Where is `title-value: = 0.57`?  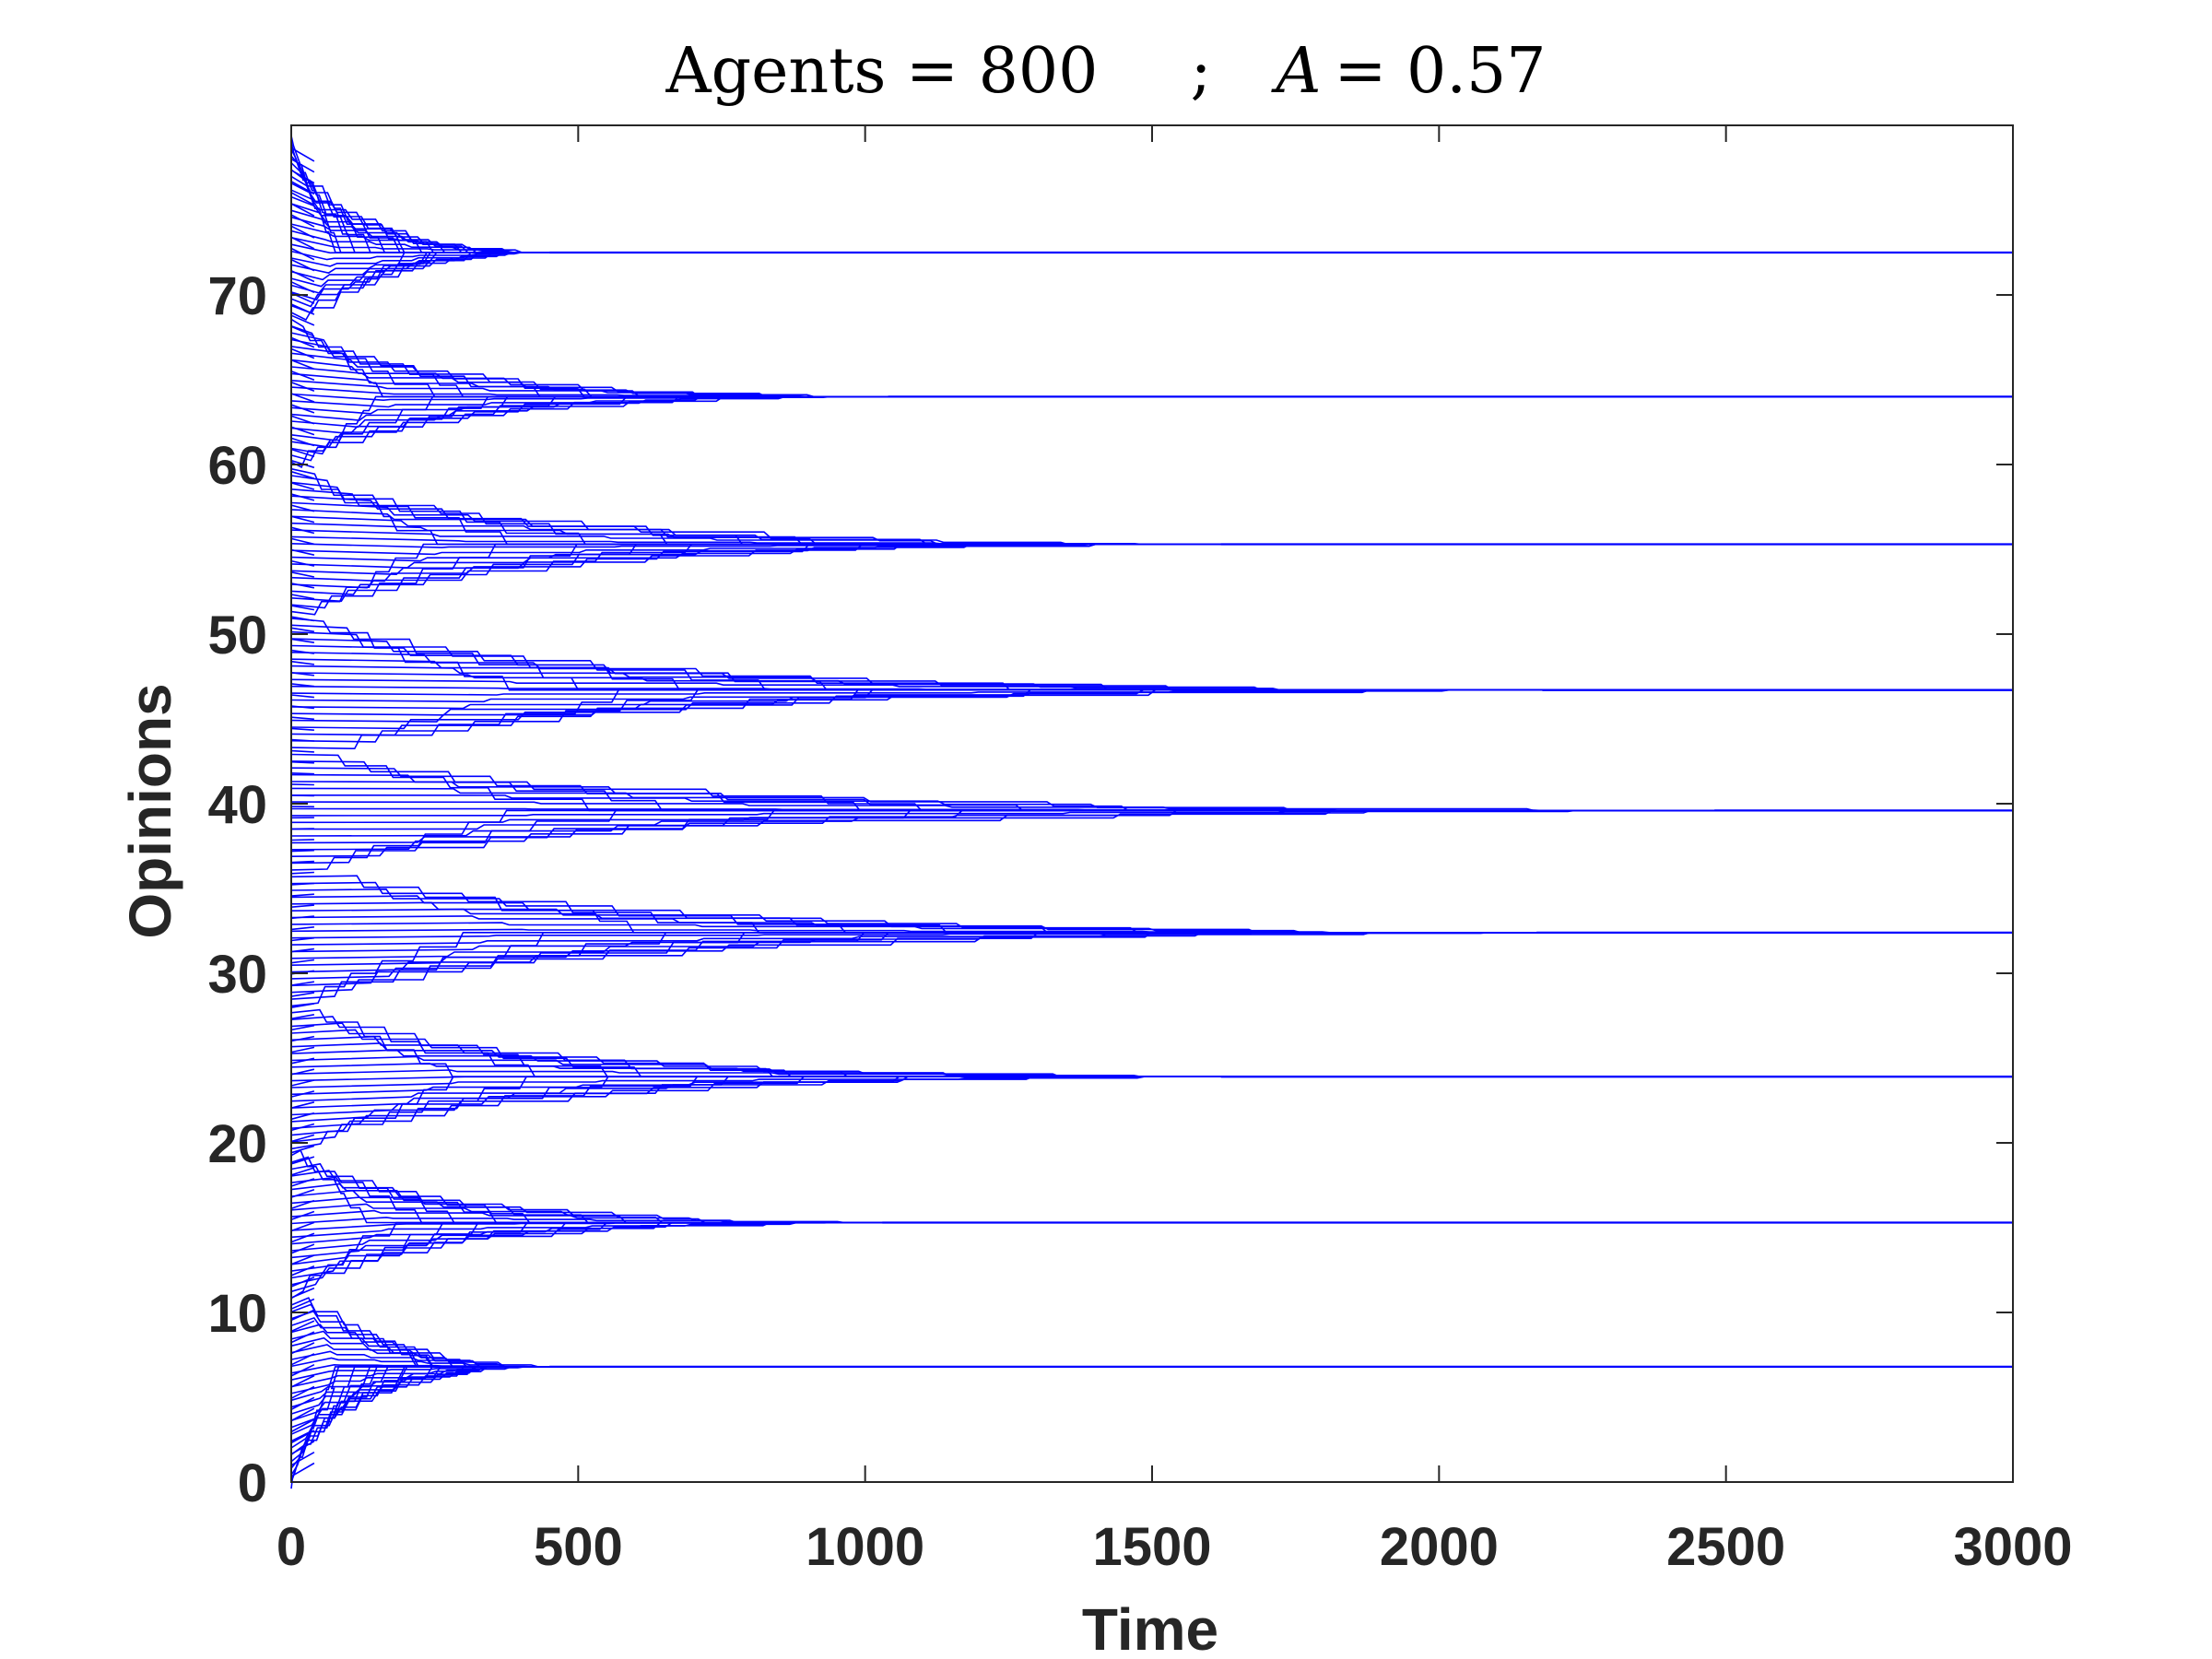
title-value: = 0.57 is located at coordinates (1440, 71).